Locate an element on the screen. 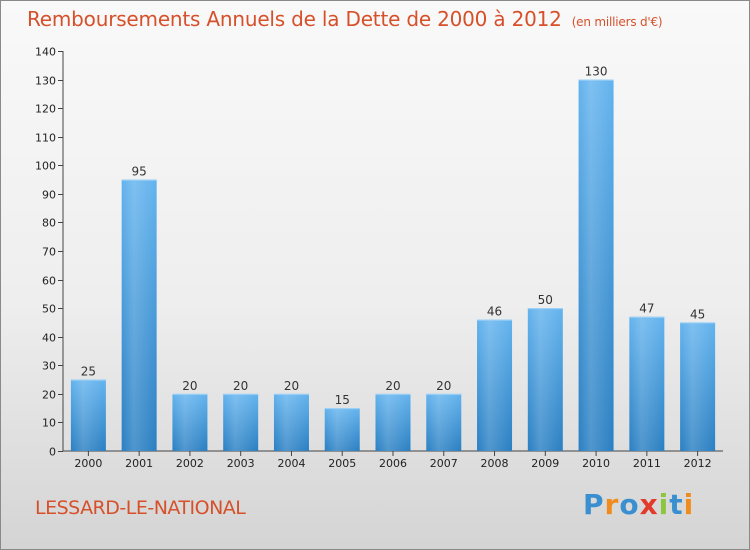 This screenshot has width=750, height=550. y-tick-label: 130 is located at coordinates (45, 81).